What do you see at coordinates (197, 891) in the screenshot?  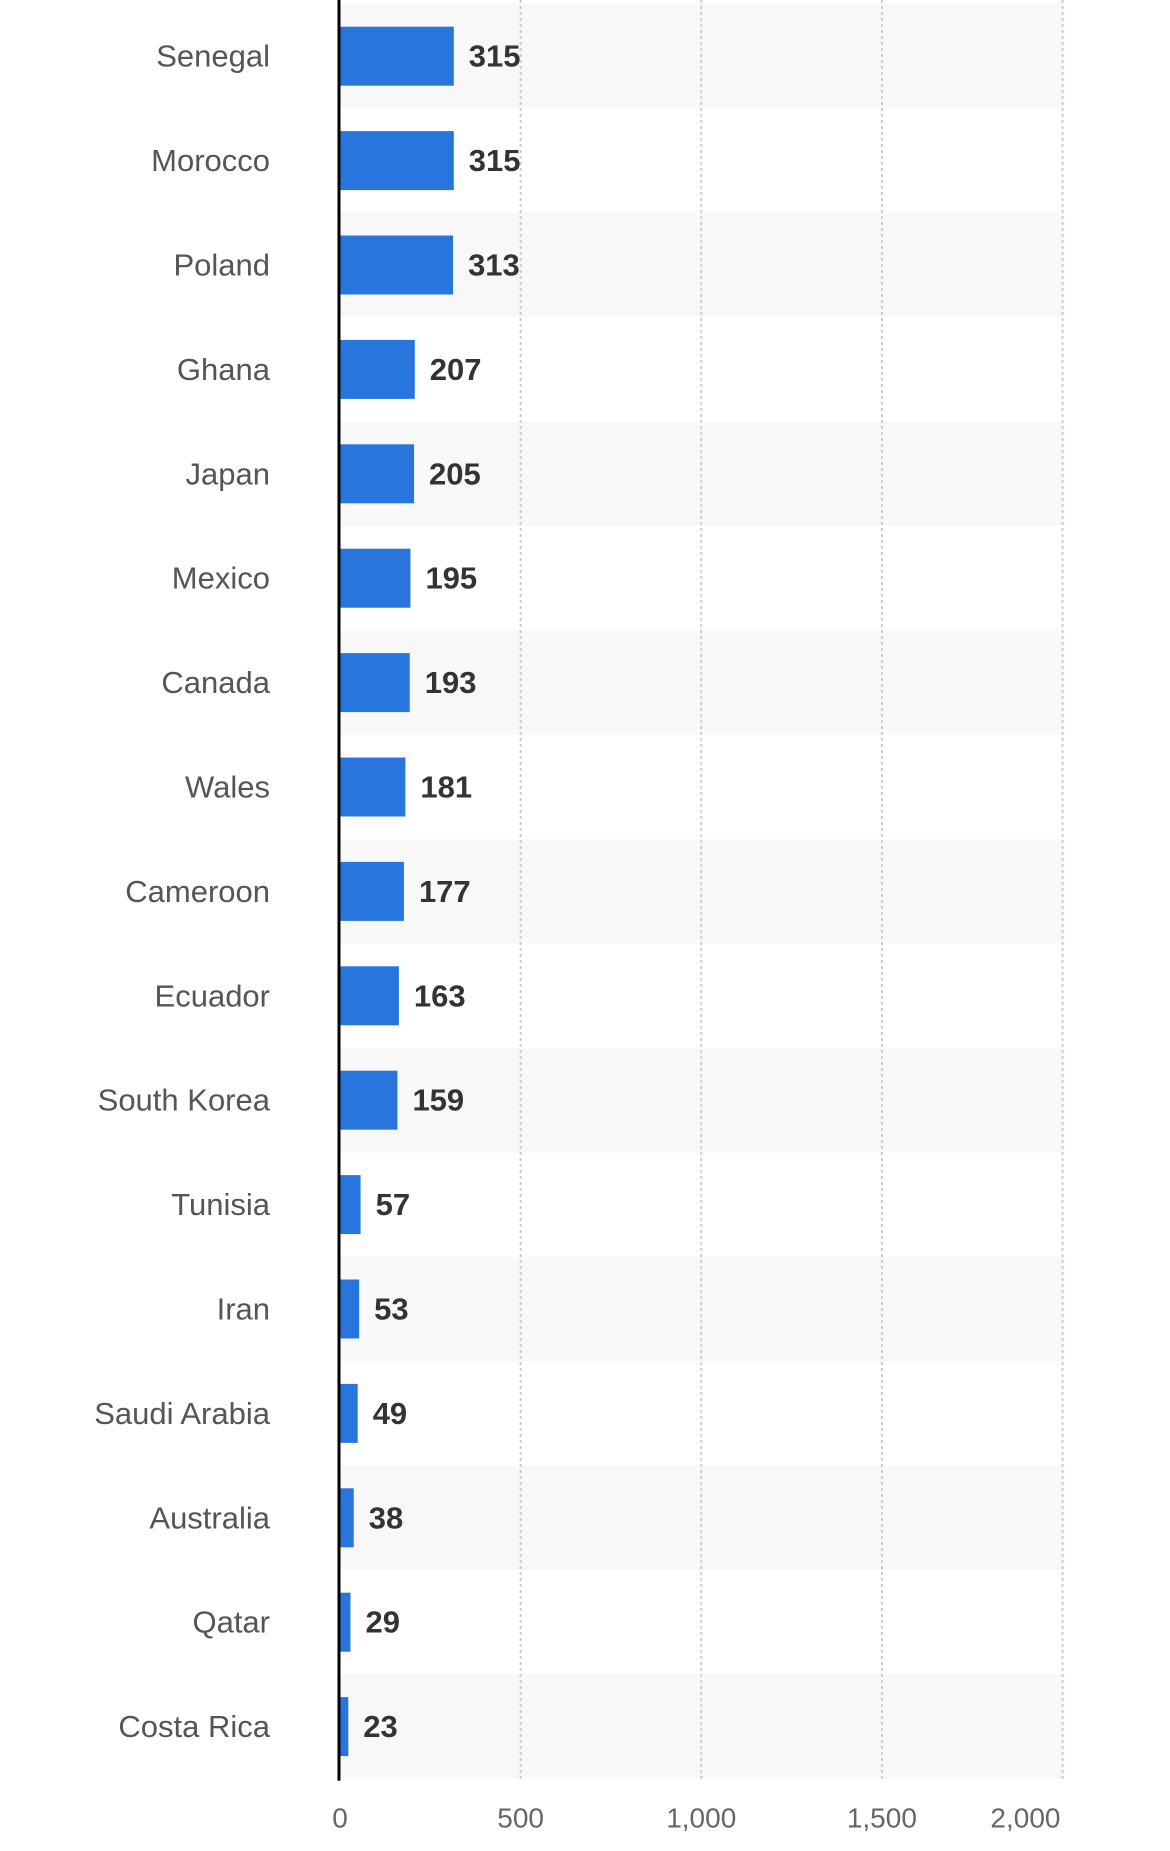 I see `category-label: Cameroon` at bounding box center [197, 891].